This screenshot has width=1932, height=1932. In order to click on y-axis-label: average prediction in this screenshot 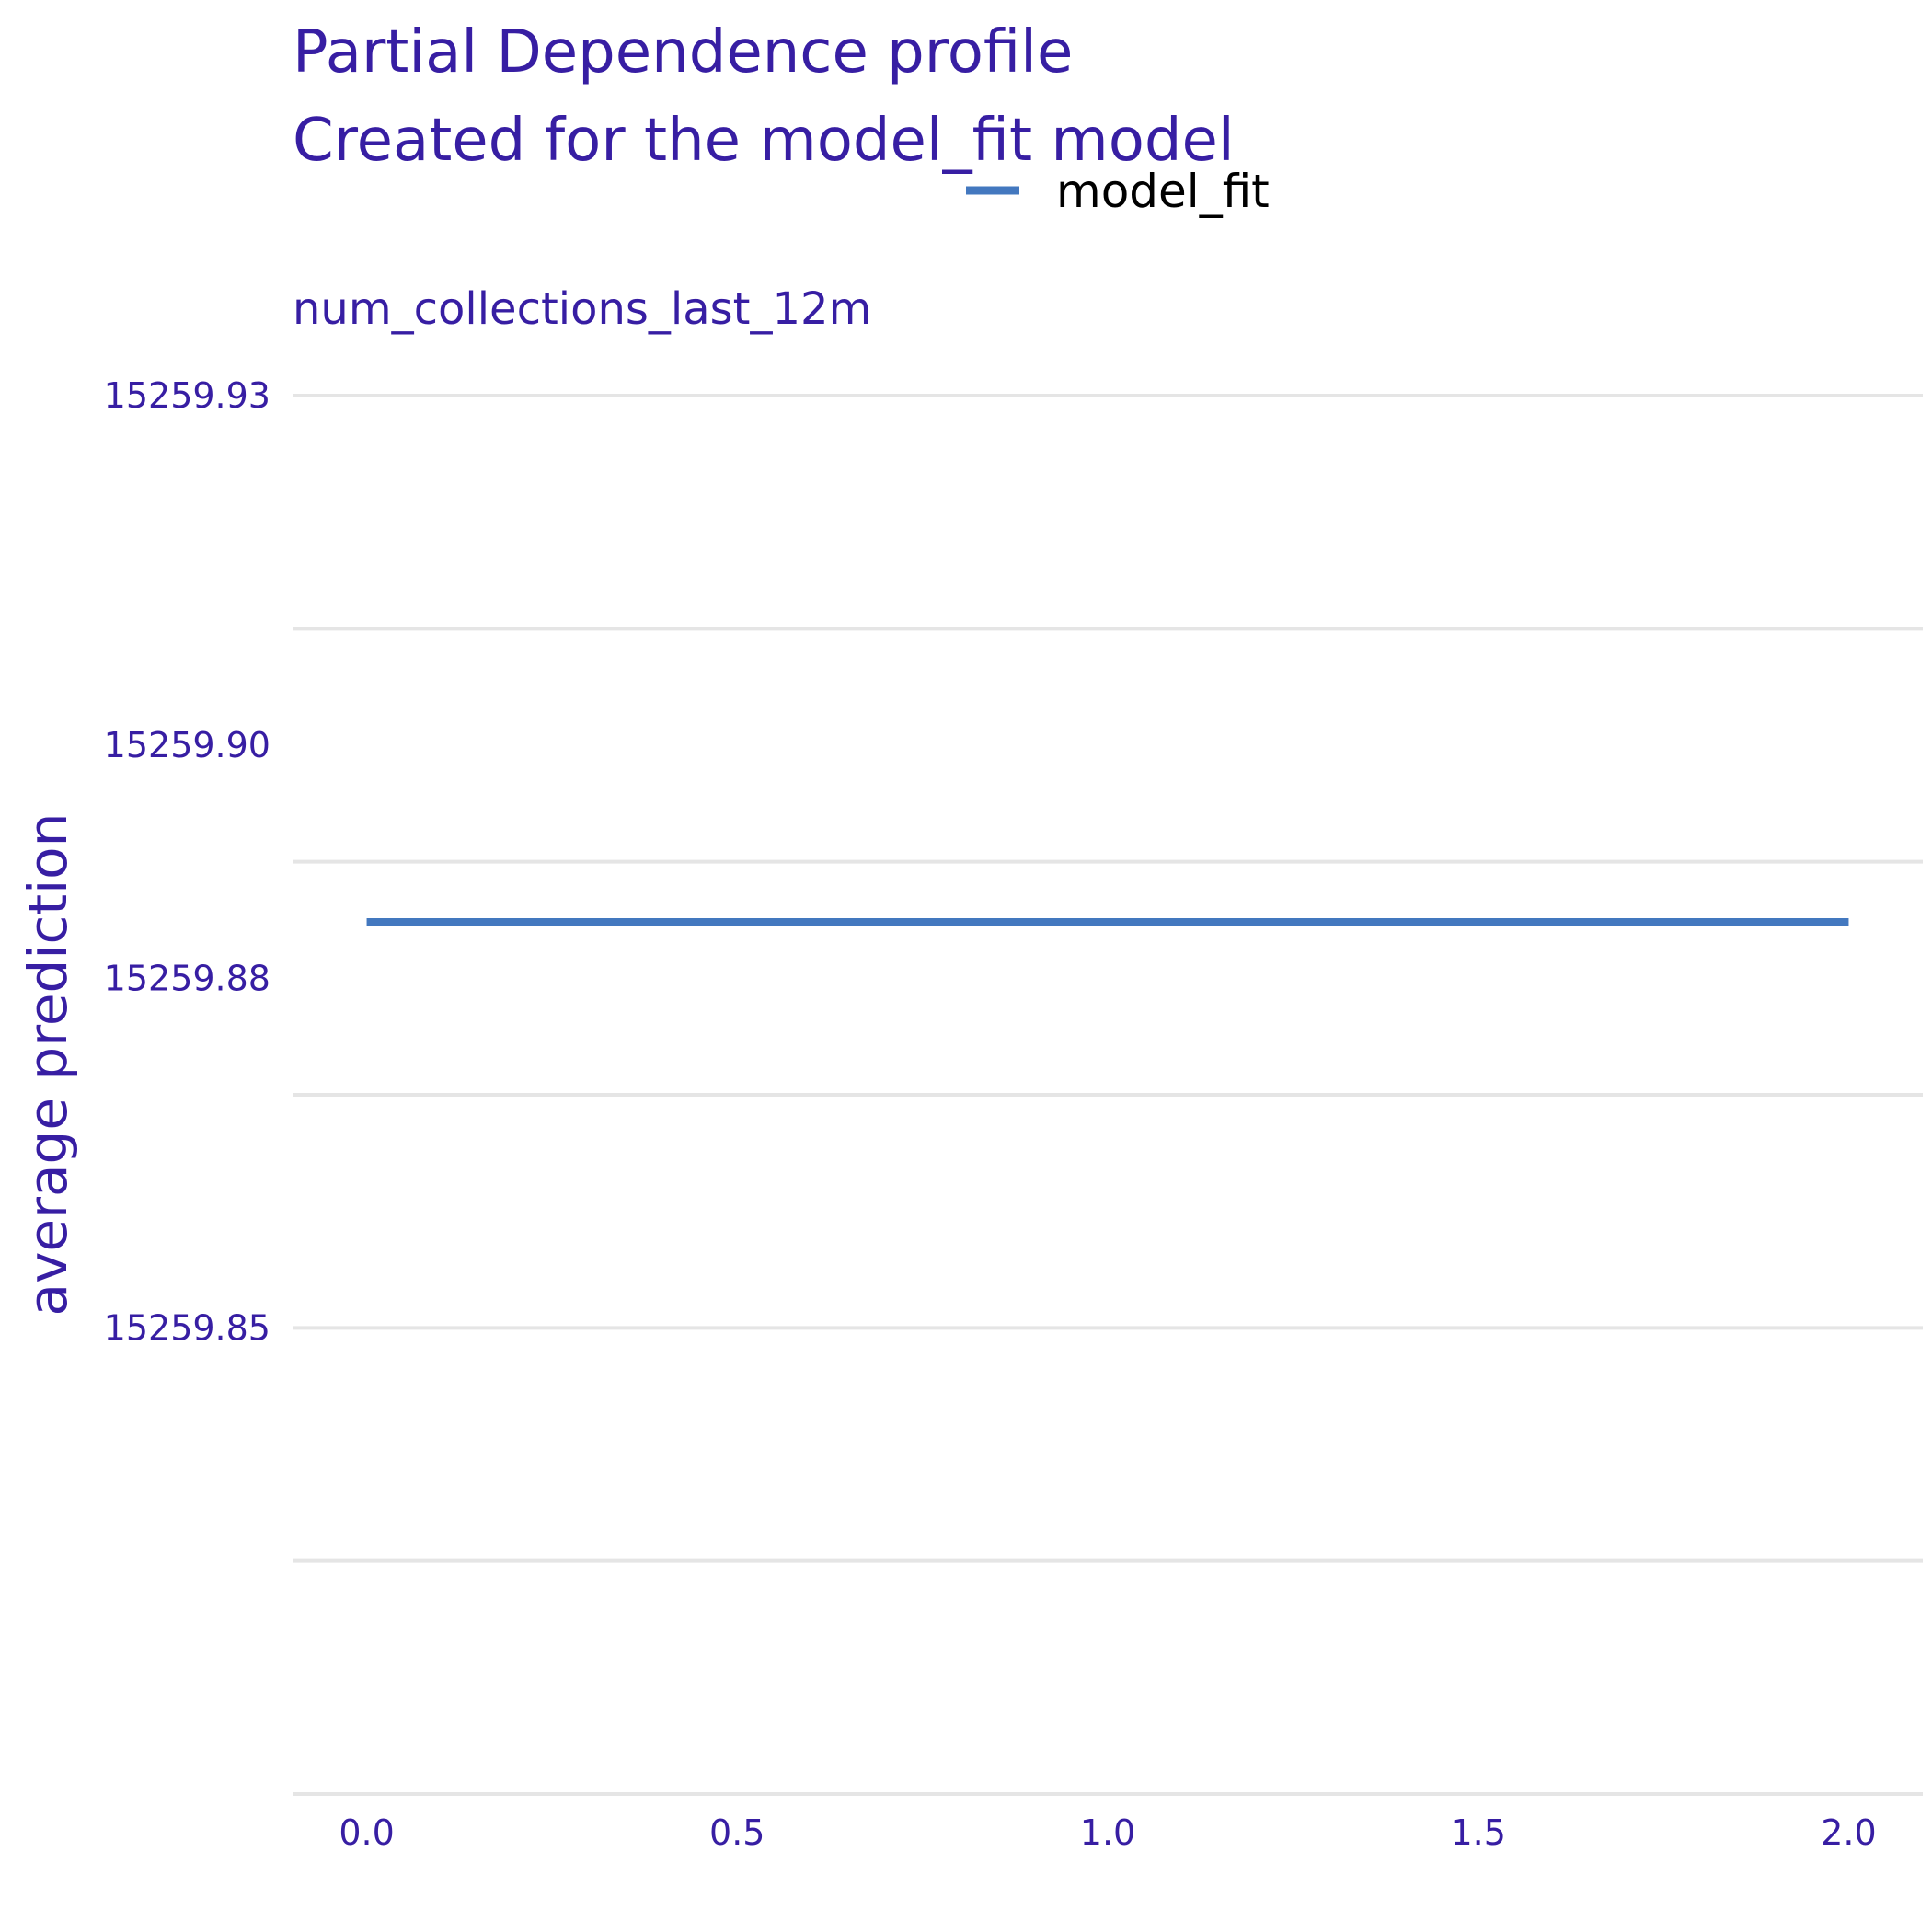, I will do `click(48, 1065)`.